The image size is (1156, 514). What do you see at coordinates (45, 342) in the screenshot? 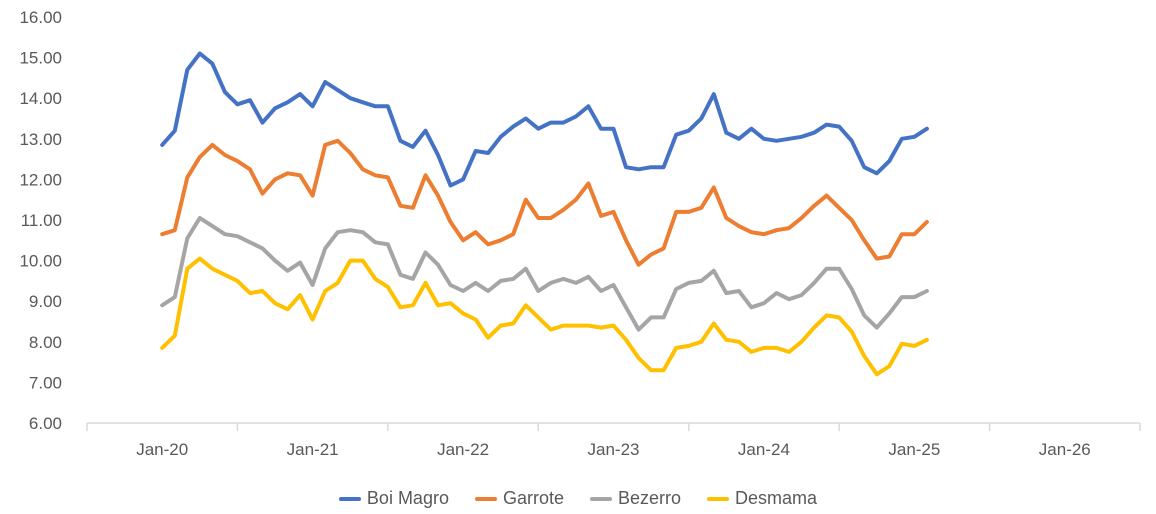
I see `y-tick-label: 8.00` at bounding box center [45, 342].